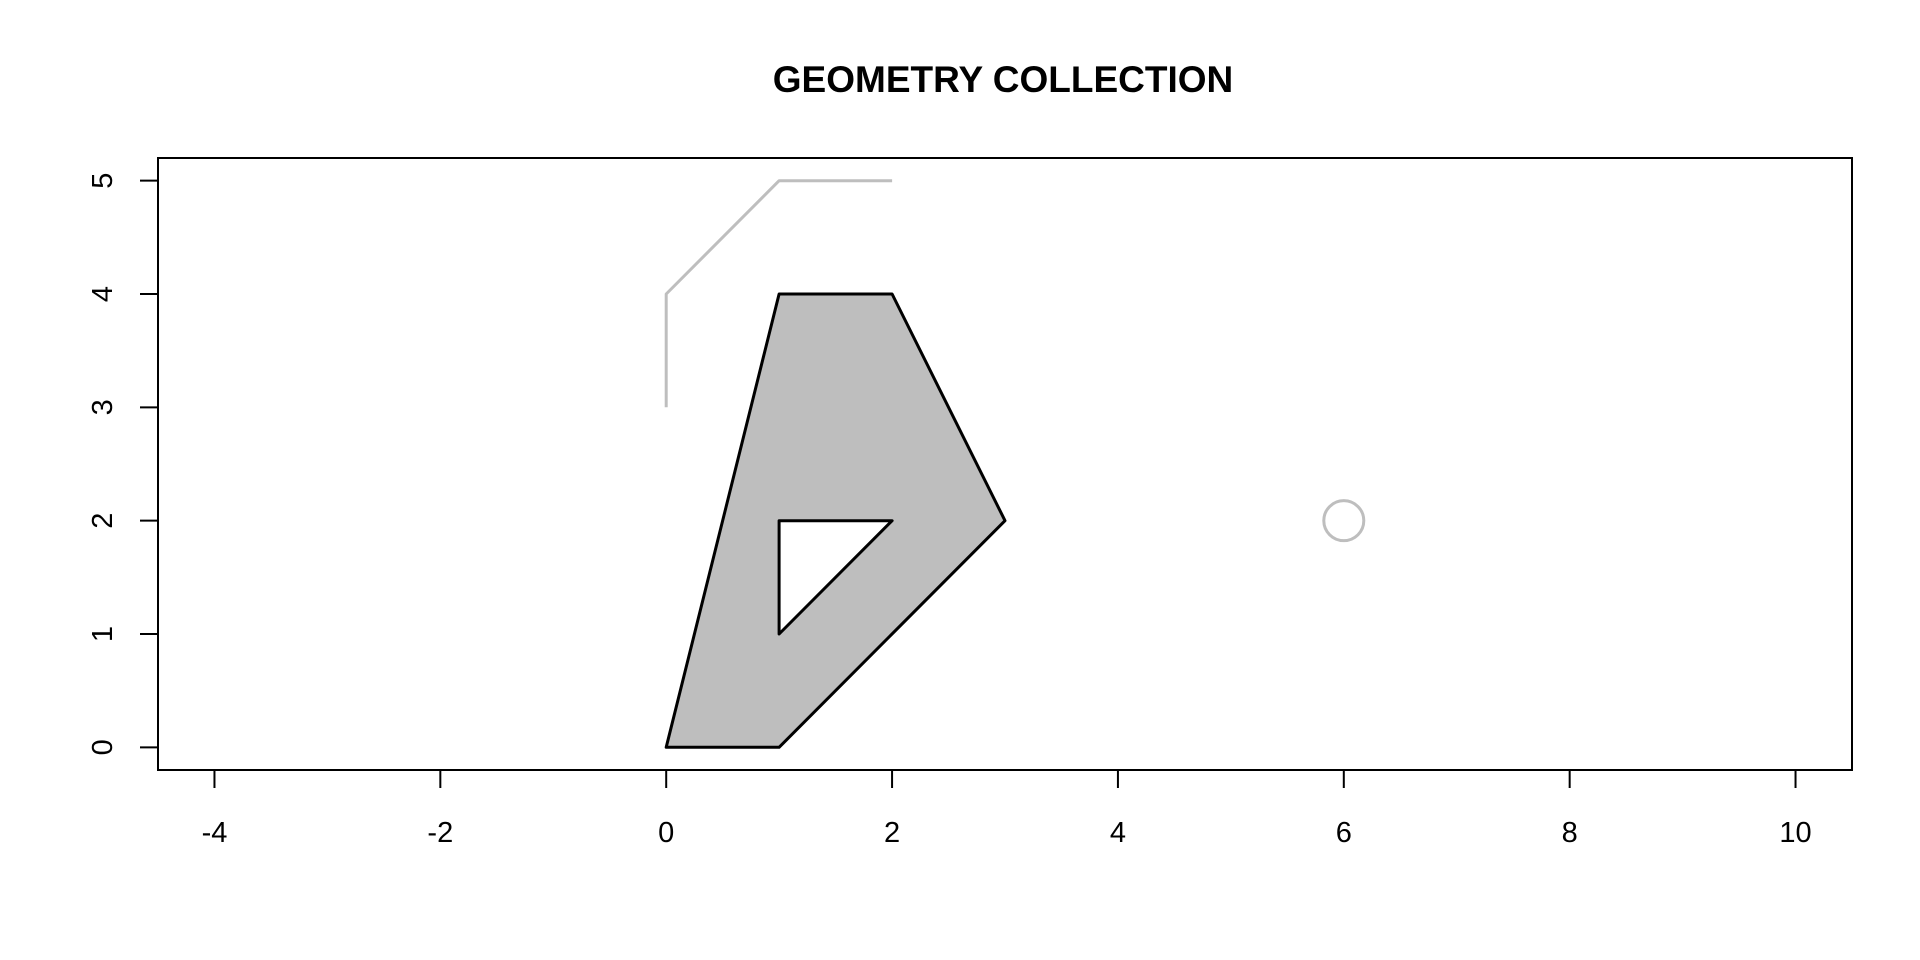  Describe the element at coordinates (1570, 833) in the screenshot. I see `x-tick-label: 8` at that location.